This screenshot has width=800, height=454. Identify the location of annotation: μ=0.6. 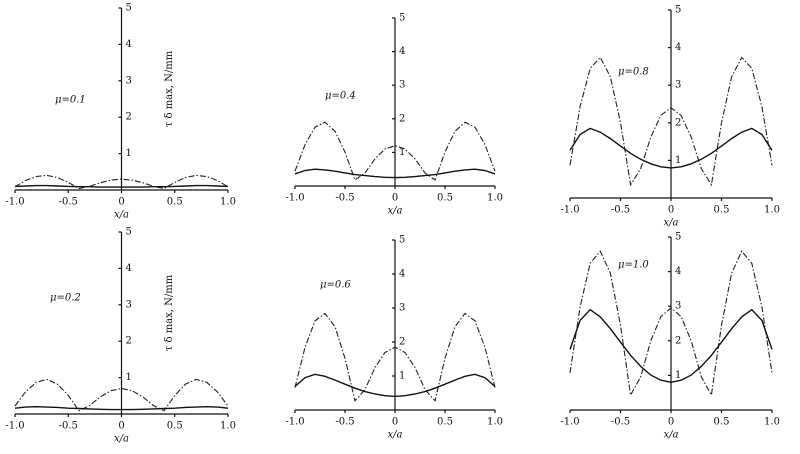
(335, 285).